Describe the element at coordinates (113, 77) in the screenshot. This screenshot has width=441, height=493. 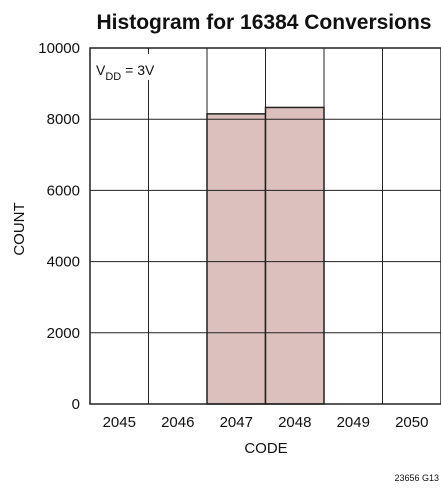
I see `vdd-subscript: DD` at that location.